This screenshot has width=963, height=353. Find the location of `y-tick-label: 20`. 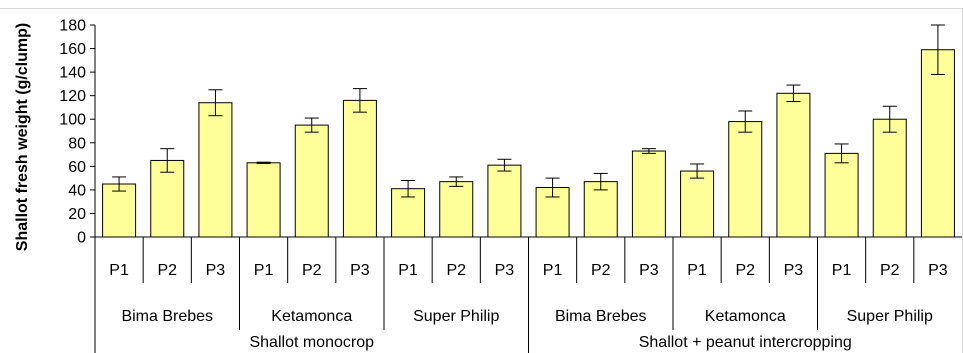

y-tick-label: 20 is located at coordinates (77, 214).